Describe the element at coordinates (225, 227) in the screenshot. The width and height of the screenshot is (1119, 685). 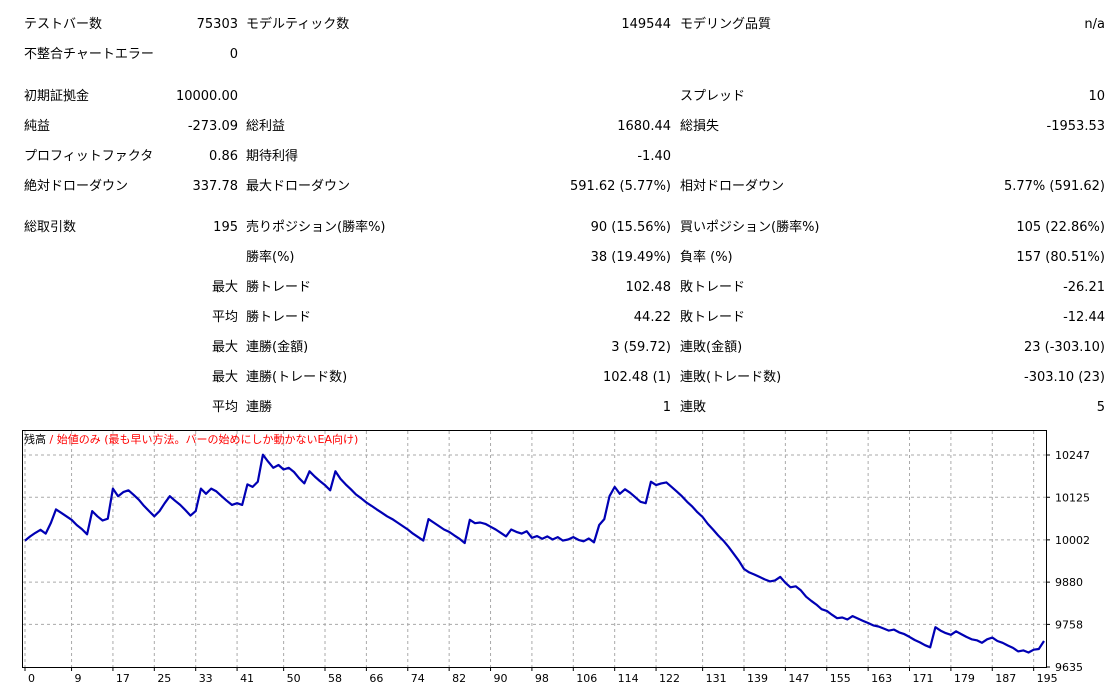
I see `total-trades-value: 195` at that location.